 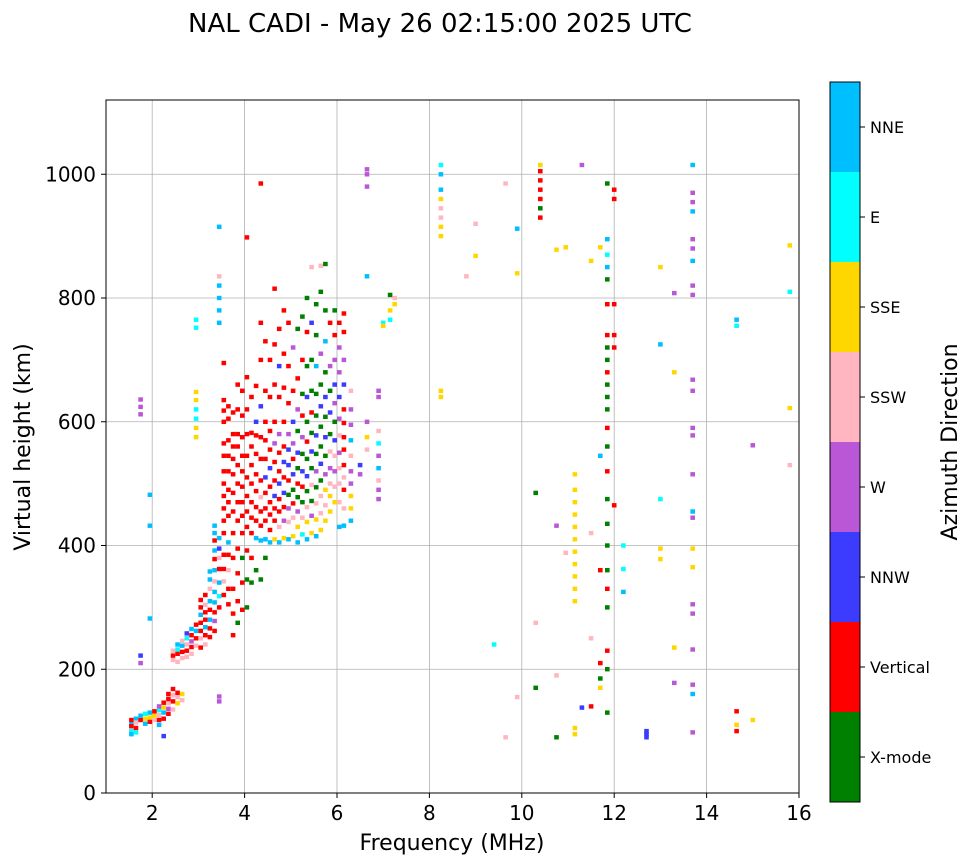 I want to click on colorbar-tick-label: W, so click(x=878, y=487).